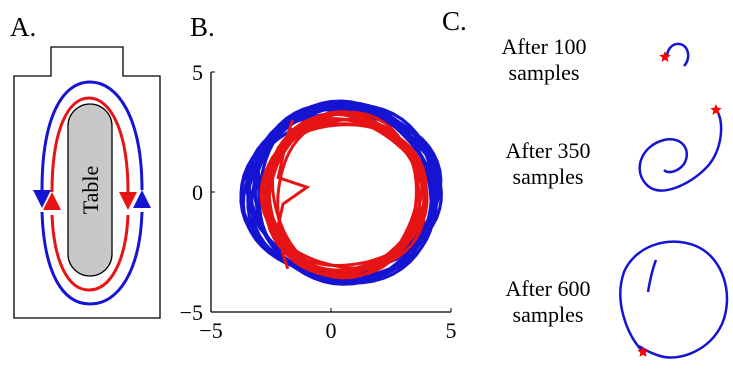 This screenshot has width=733, height=374. Describe the element at coordinates (23, 27) in the screenshot. I see `panel-a-label: A.` at that location.